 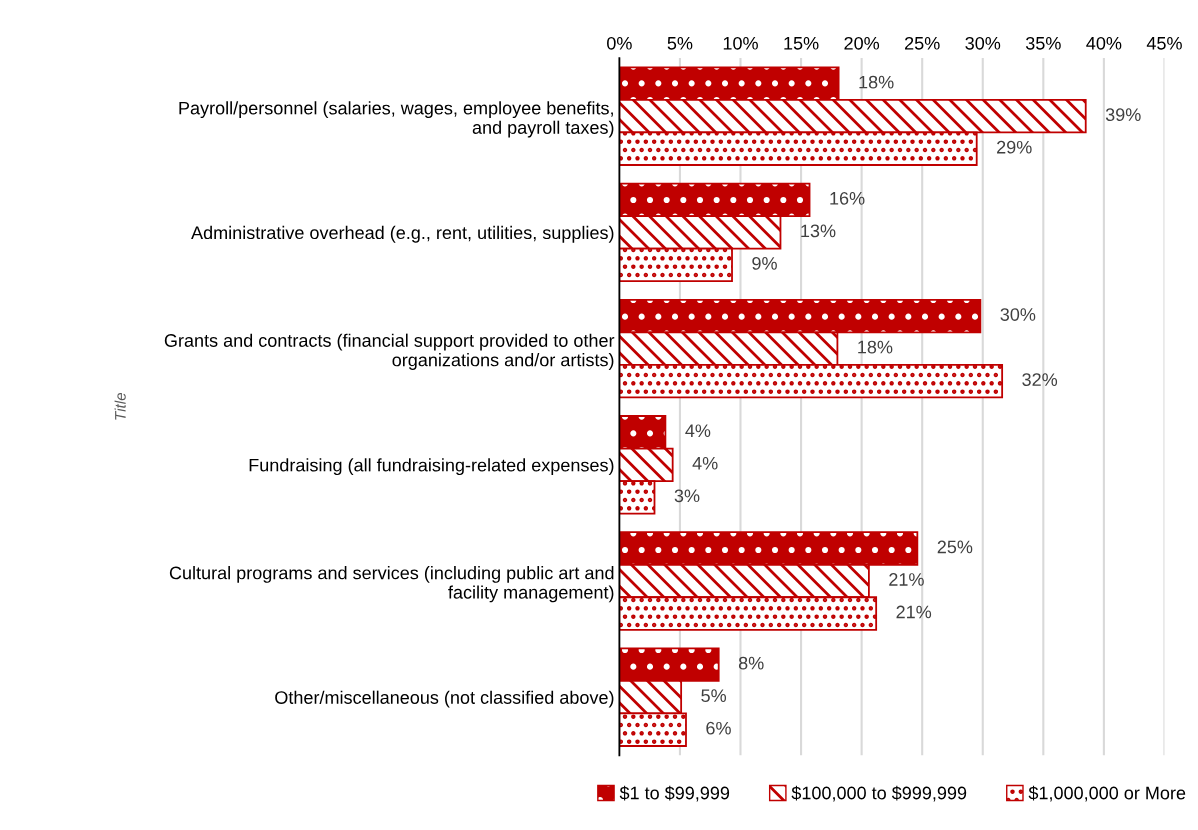 What do you see at coordinates (718, 728) in the screenshot?
I see `data-label: 6%` at bounding box center [718, 728].